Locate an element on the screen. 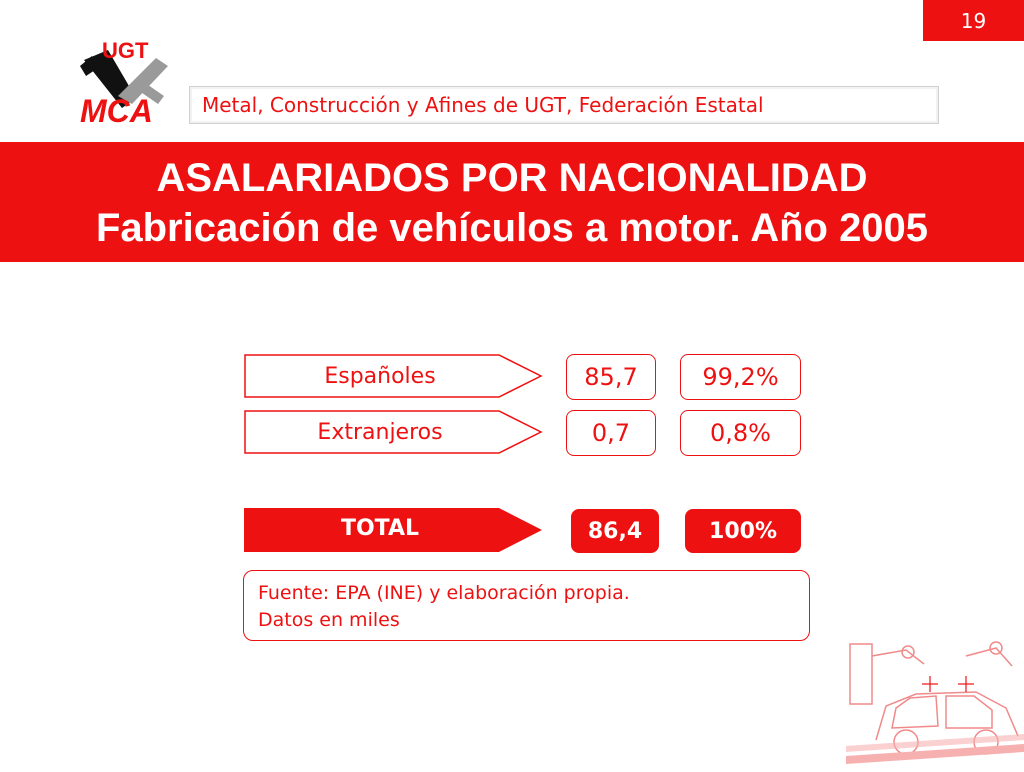 The image size is (1024, 772). total-label-arrow: TOTAL is located at coordinates (394, 530).